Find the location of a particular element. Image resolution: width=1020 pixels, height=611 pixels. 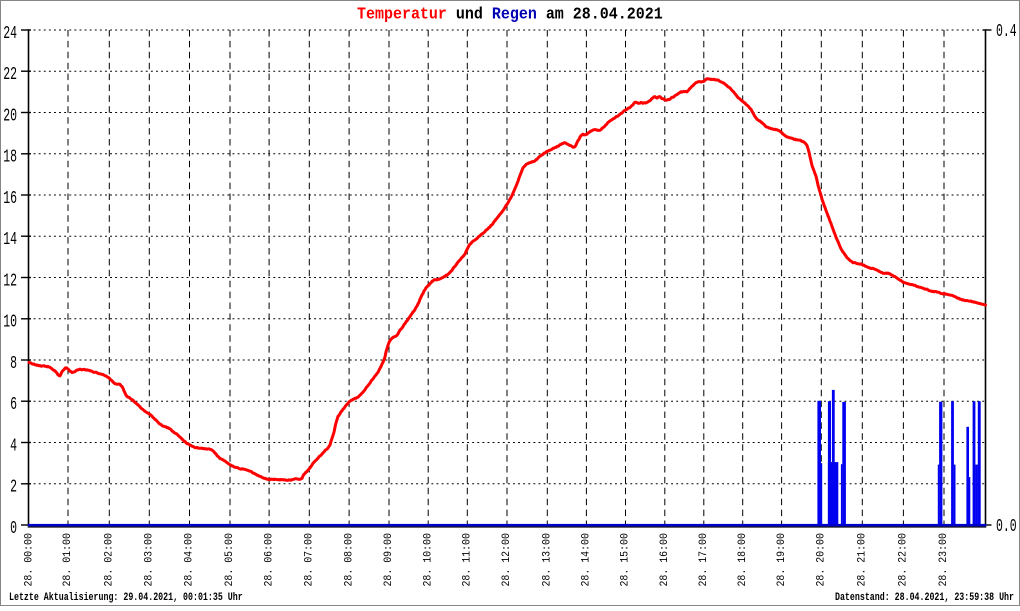

svg-text: 14 is located at coordinates (10, 239).